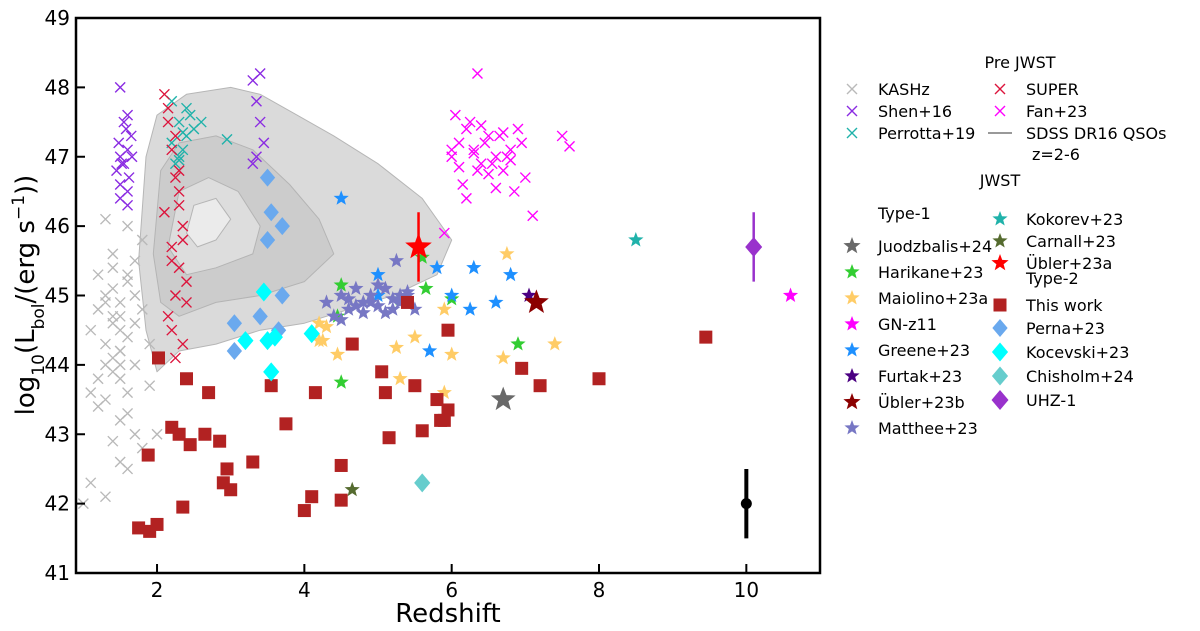 This screenshot has width=1200, height=631. I want to click on juodzbalis-24-point, so click(503, 398).